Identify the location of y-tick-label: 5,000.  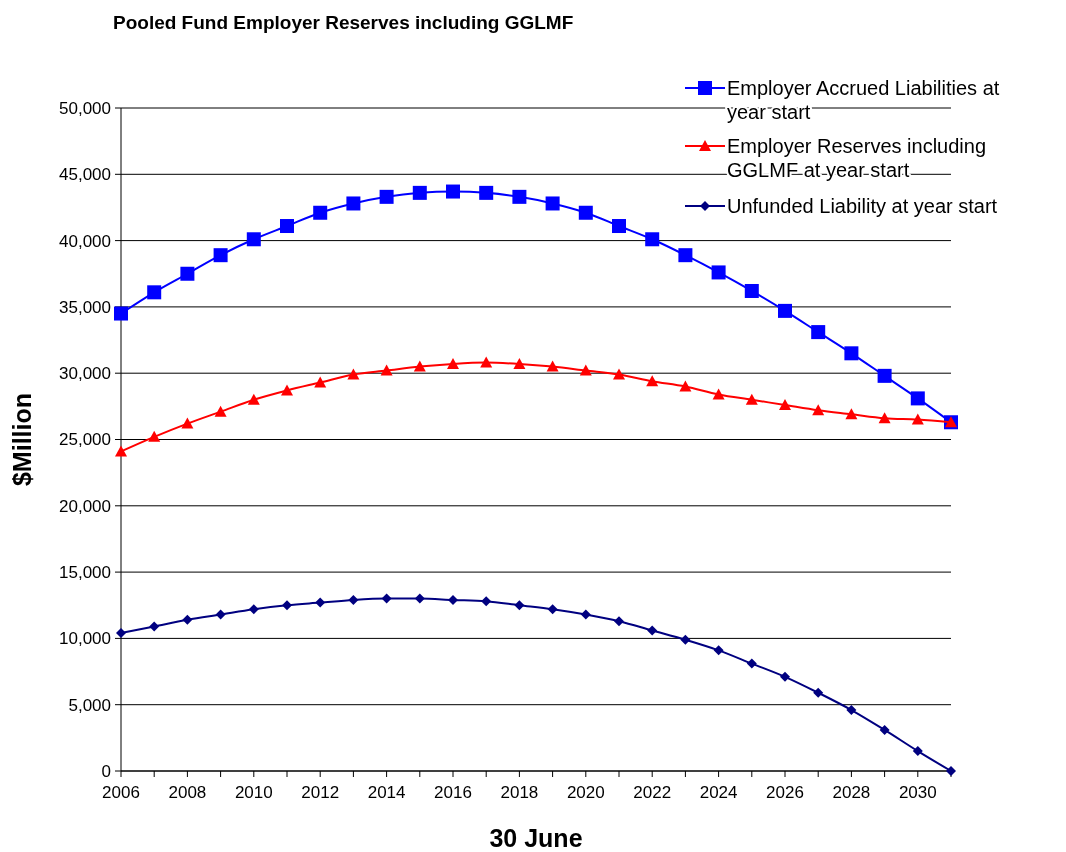
(89, 705).